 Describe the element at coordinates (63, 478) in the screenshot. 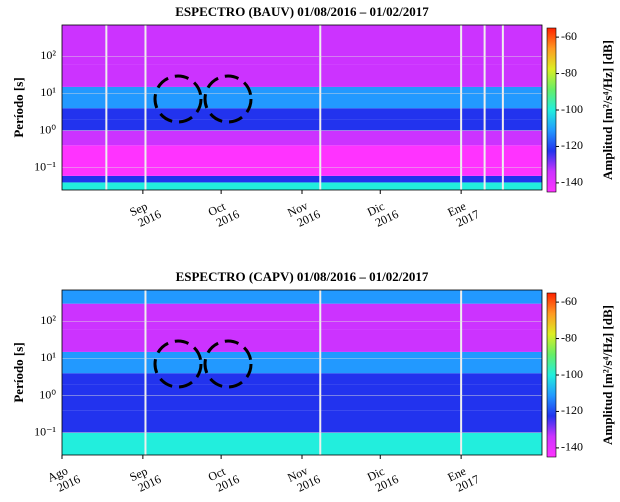

I see `x-tick-label: Ago2016` at that location.